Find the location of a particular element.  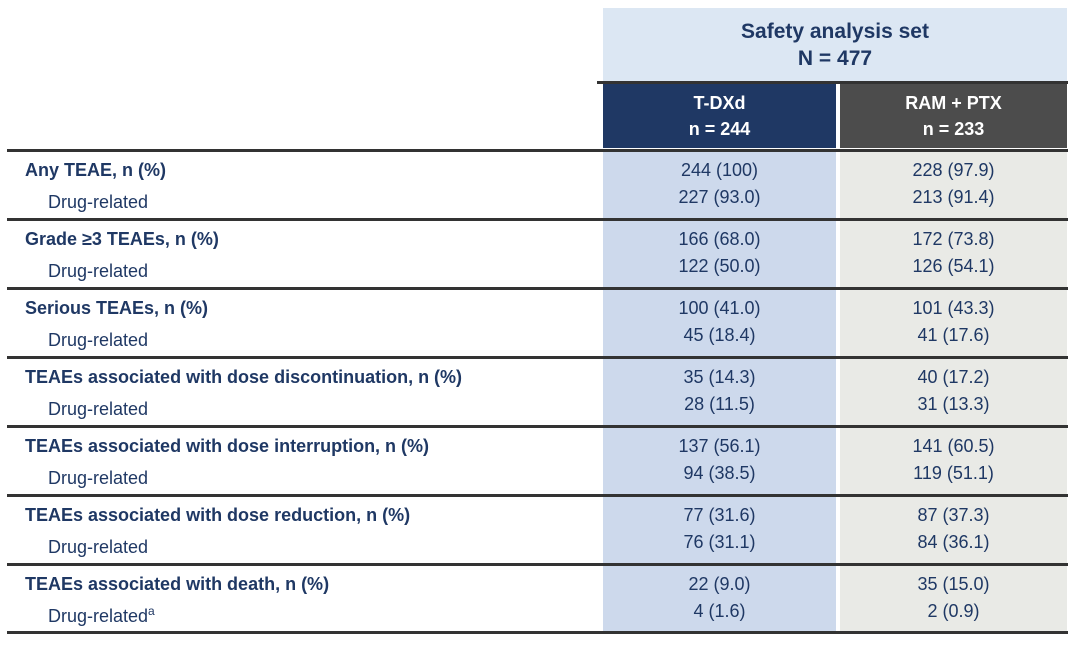

tdxd-value-main: 22 (9.0) is located at coordinates (719, 584).